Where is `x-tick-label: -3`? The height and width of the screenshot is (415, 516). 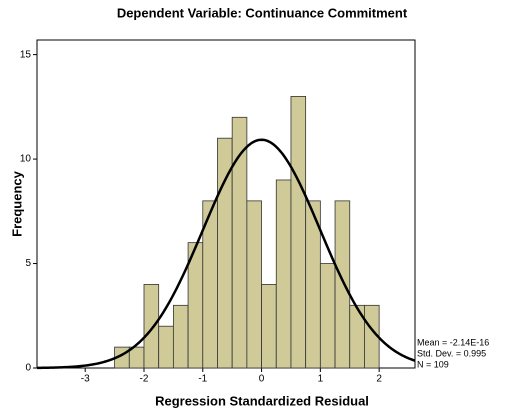 x-tick-label: -3 is located at coordinates (85, 379).